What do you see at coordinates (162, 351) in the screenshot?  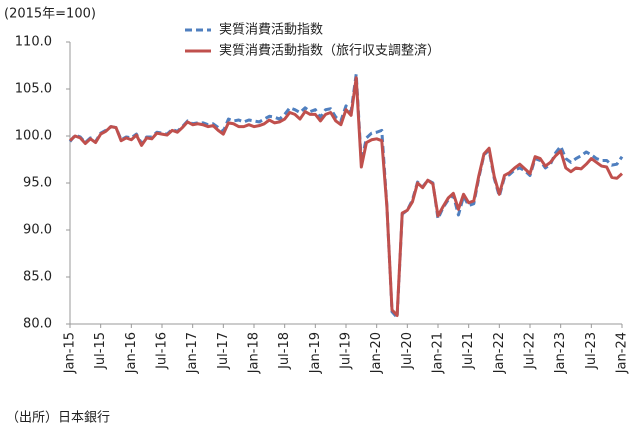 I see `x-tick-label: Jul-16` at bounding box center [162, 351].